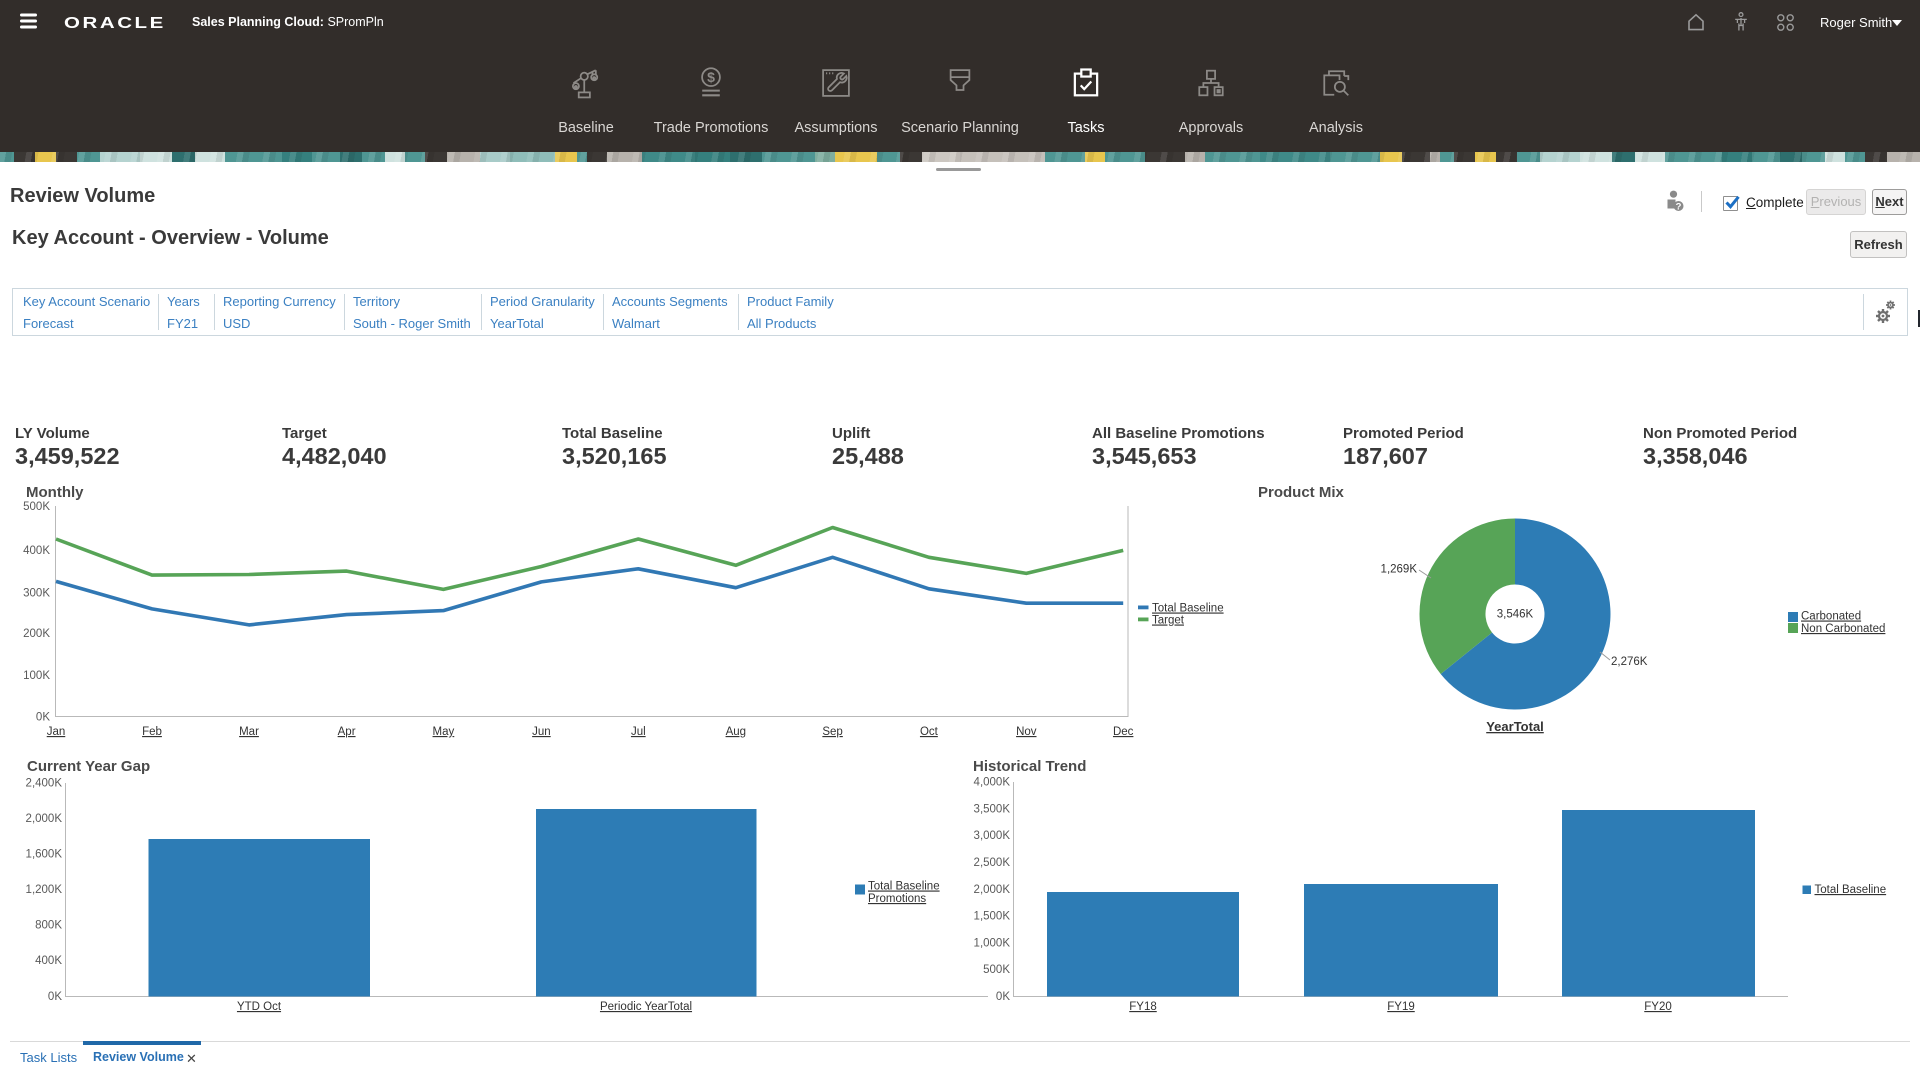  What do you see at coordinates (992, 917) in the screenshot?
I see `svg-text: 1,500K` at bounding box center [992, 917].